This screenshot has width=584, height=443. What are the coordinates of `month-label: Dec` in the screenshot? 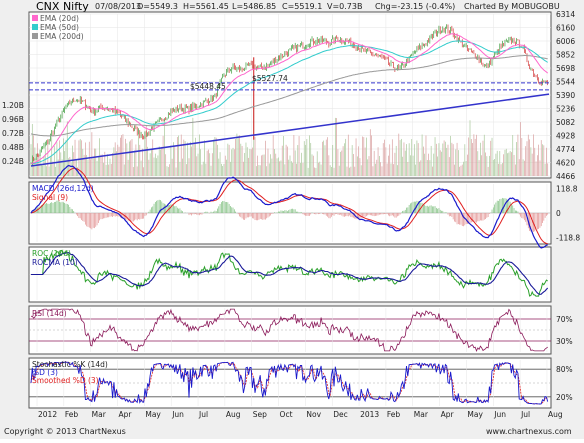 It's located at (340, 414).